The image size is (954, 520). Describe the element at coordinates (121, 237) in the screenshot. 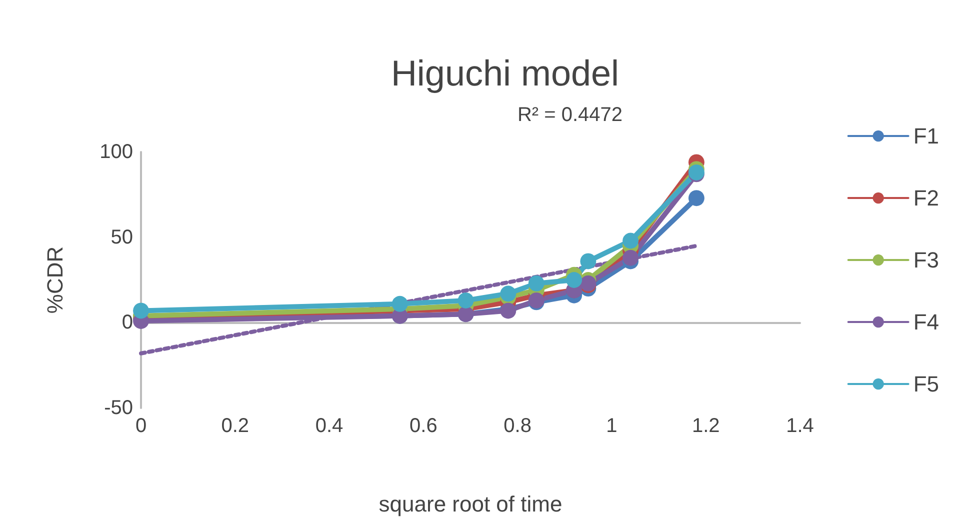

I see `y-tick-label: 50` at that location.